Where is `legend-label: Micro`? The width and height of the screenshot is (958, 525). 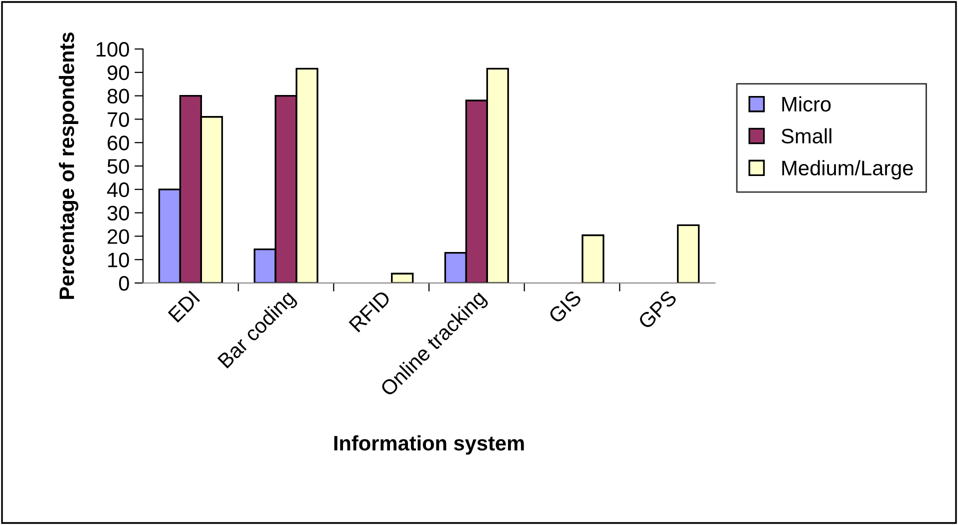
legend-label: Micro is located at coordinates (806, 104).